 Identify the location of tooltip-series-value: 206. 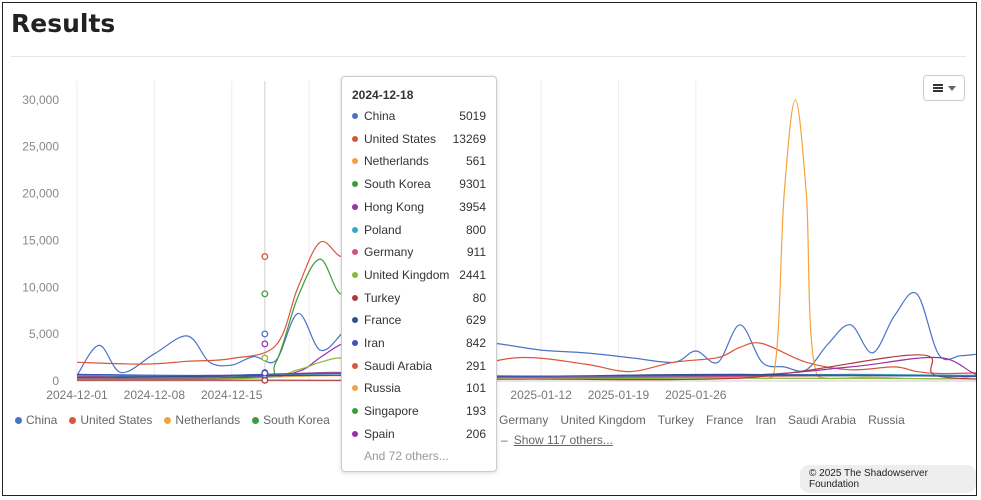
(475, 433).